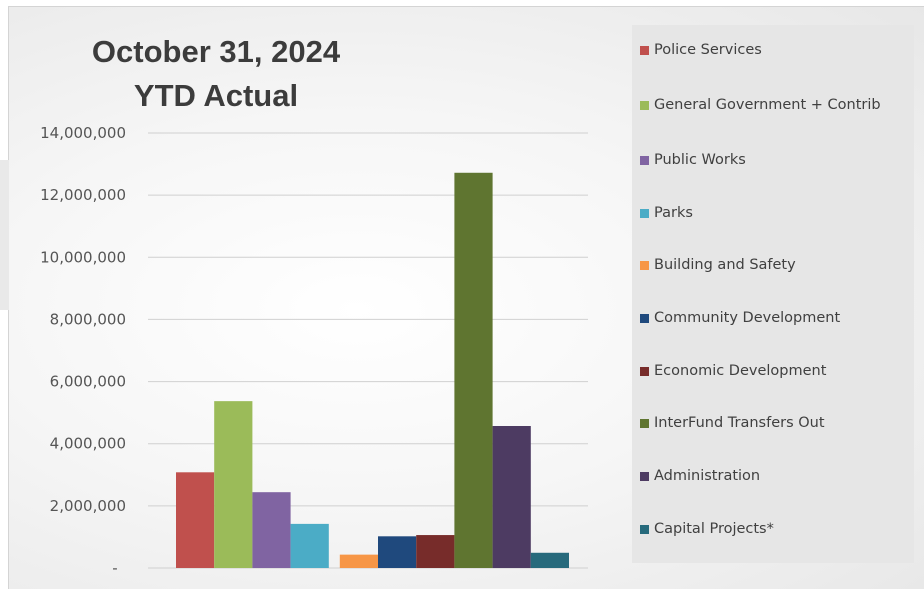 The height and width of the screenshot is (589, 924). I want to click on y-tick-label: 4,000,000, so click(88, 444).